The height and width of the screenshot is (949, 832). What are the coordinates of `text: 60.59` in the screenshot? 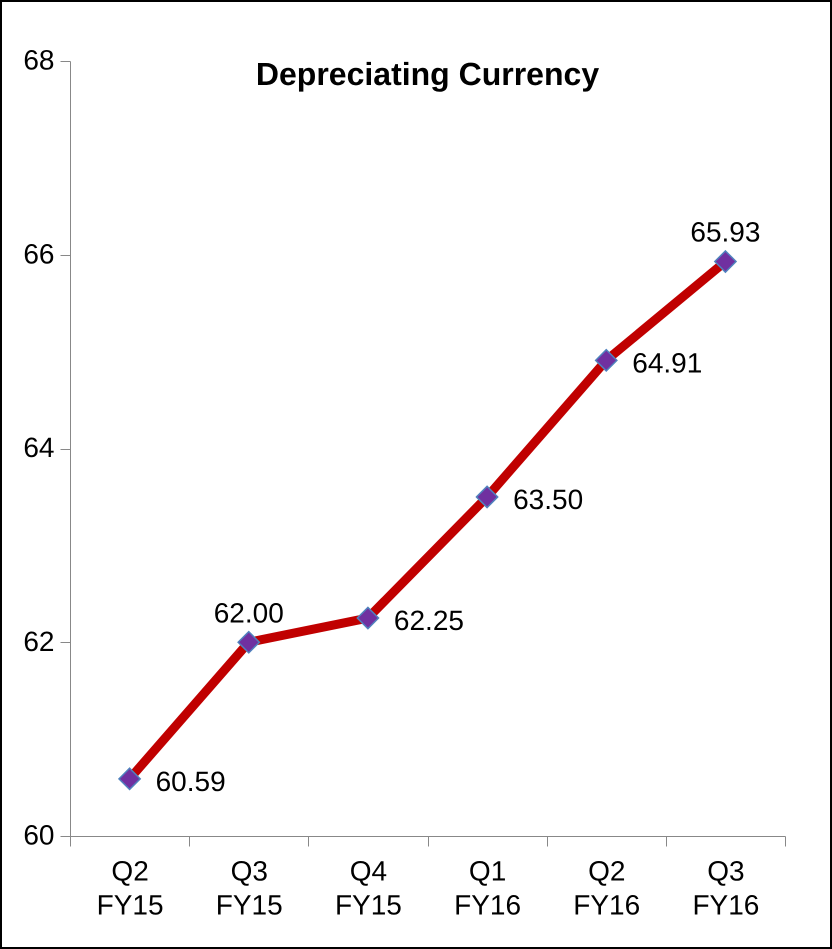 It's located at (191, 781).